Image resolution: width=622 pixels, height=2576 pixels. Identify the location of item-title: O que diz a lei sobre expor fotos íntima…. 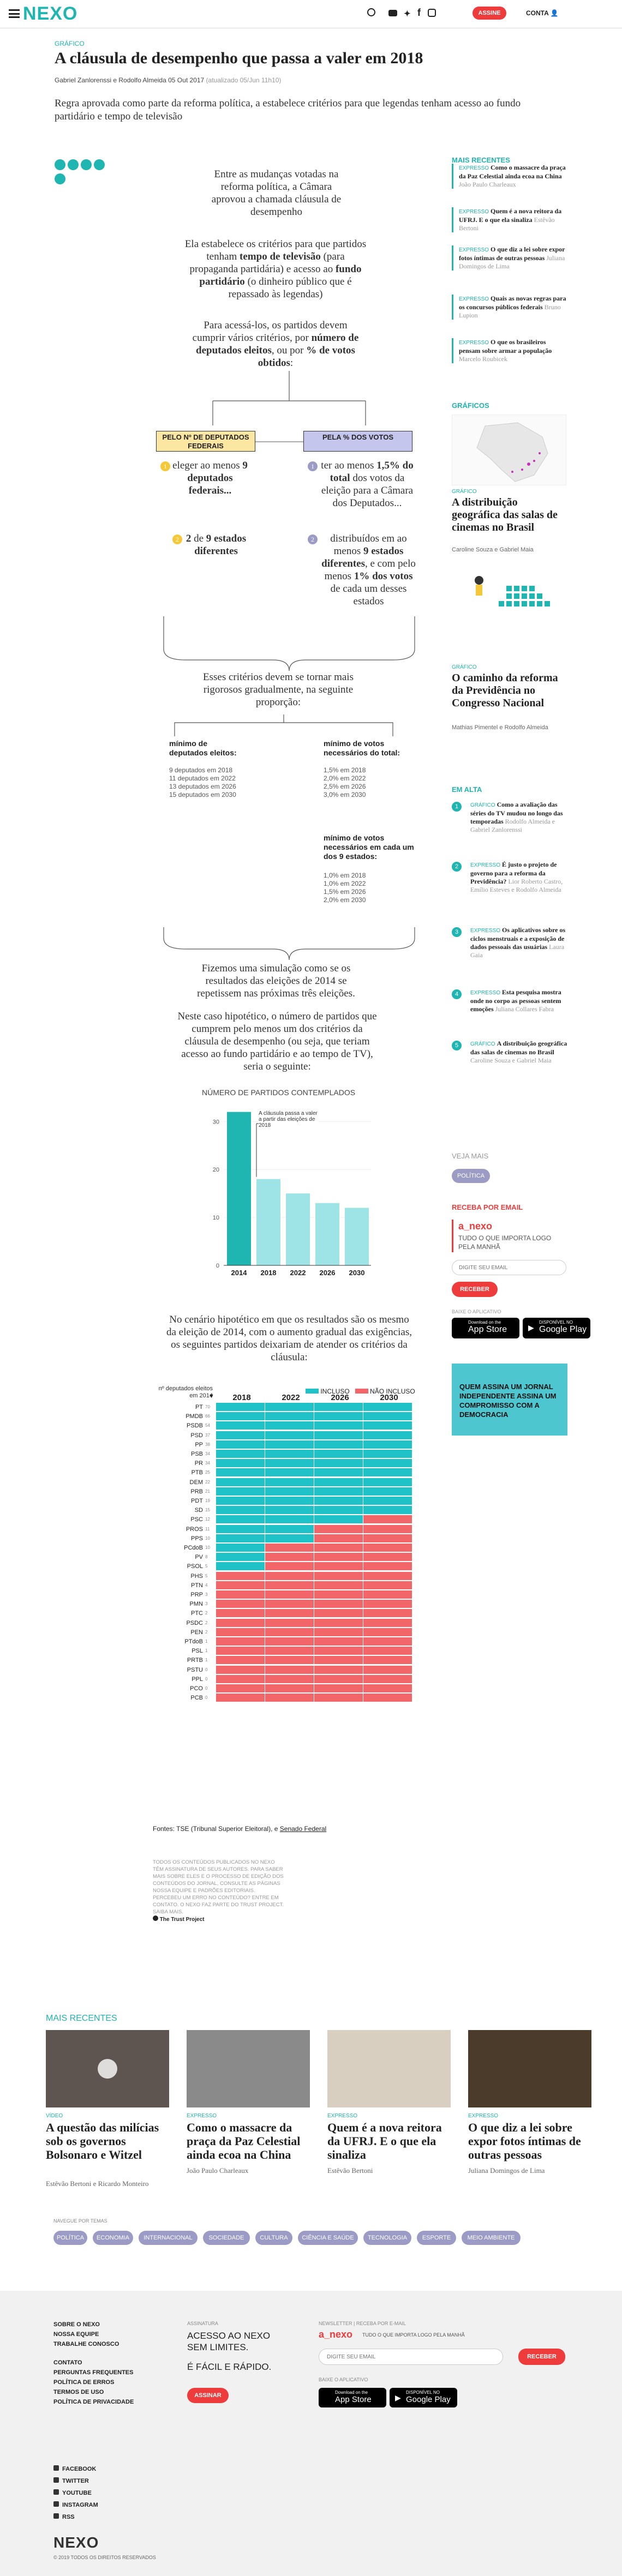
(512, 254).